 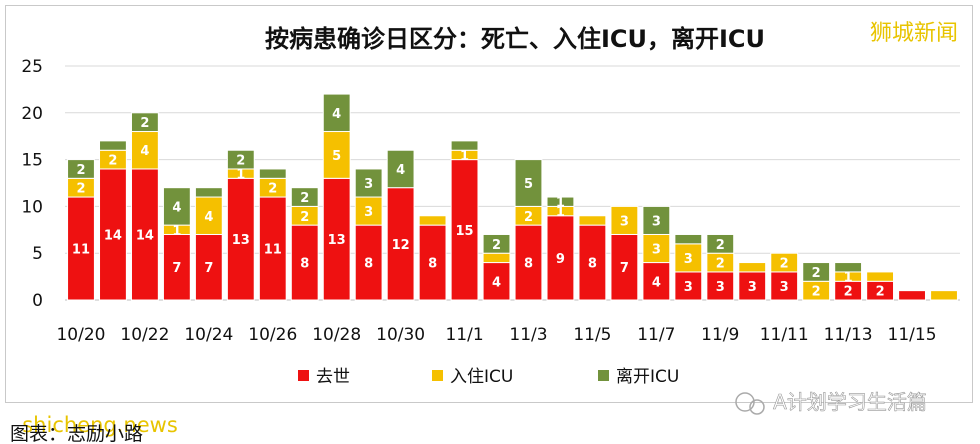 What do you see at coordinates (592, 335) in the screenshot?
I see `x-tick-label: 11/5` at bounding box center [592, 335].